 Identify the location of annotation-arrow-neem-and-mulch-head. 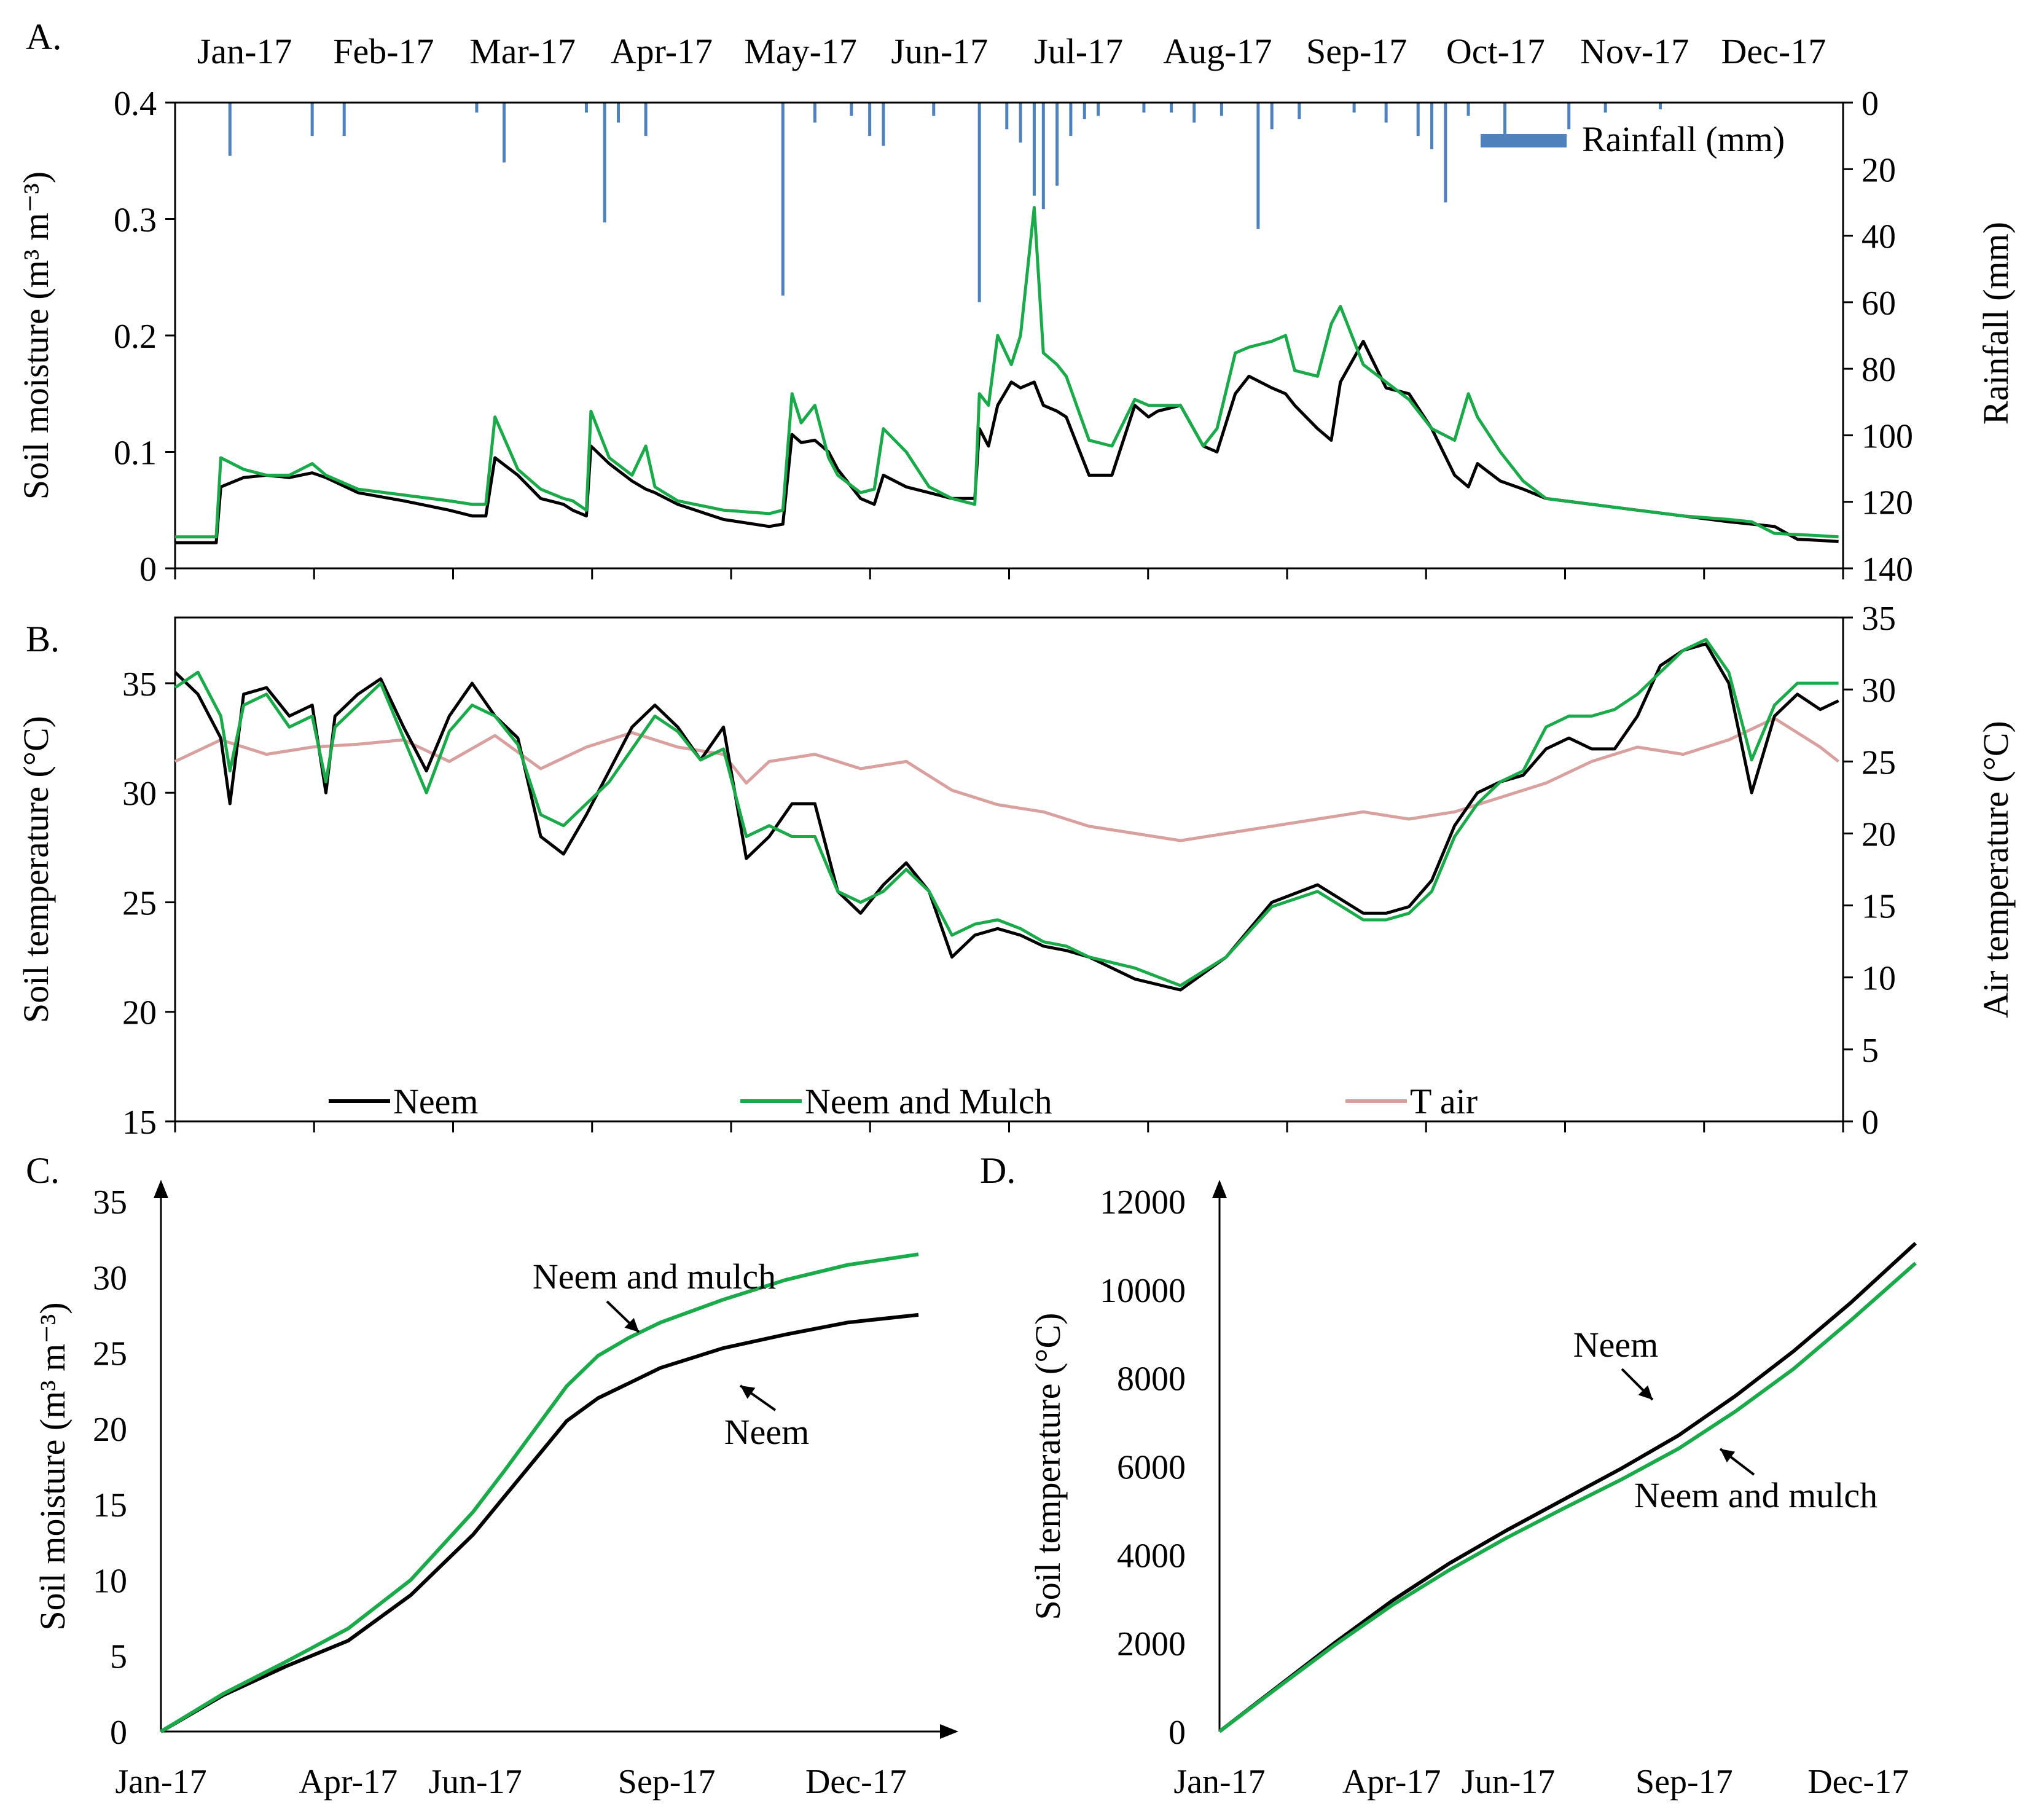
(631, 1324).